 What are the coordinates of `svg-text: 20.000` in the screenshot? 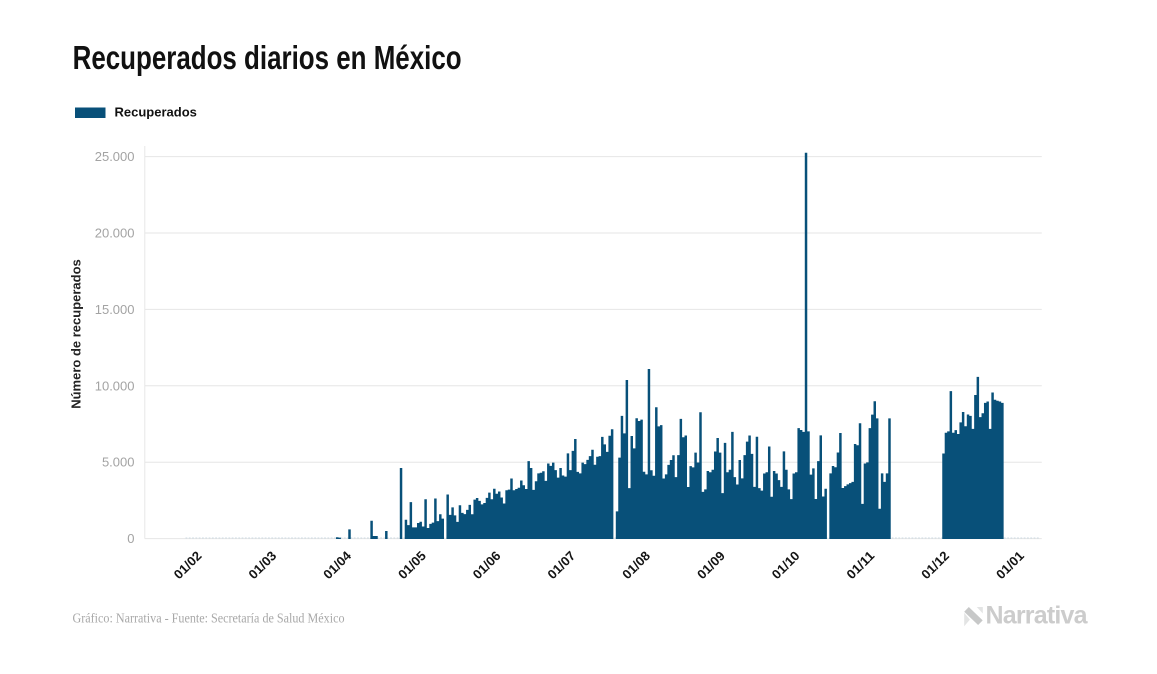 It's located at (115, 233).